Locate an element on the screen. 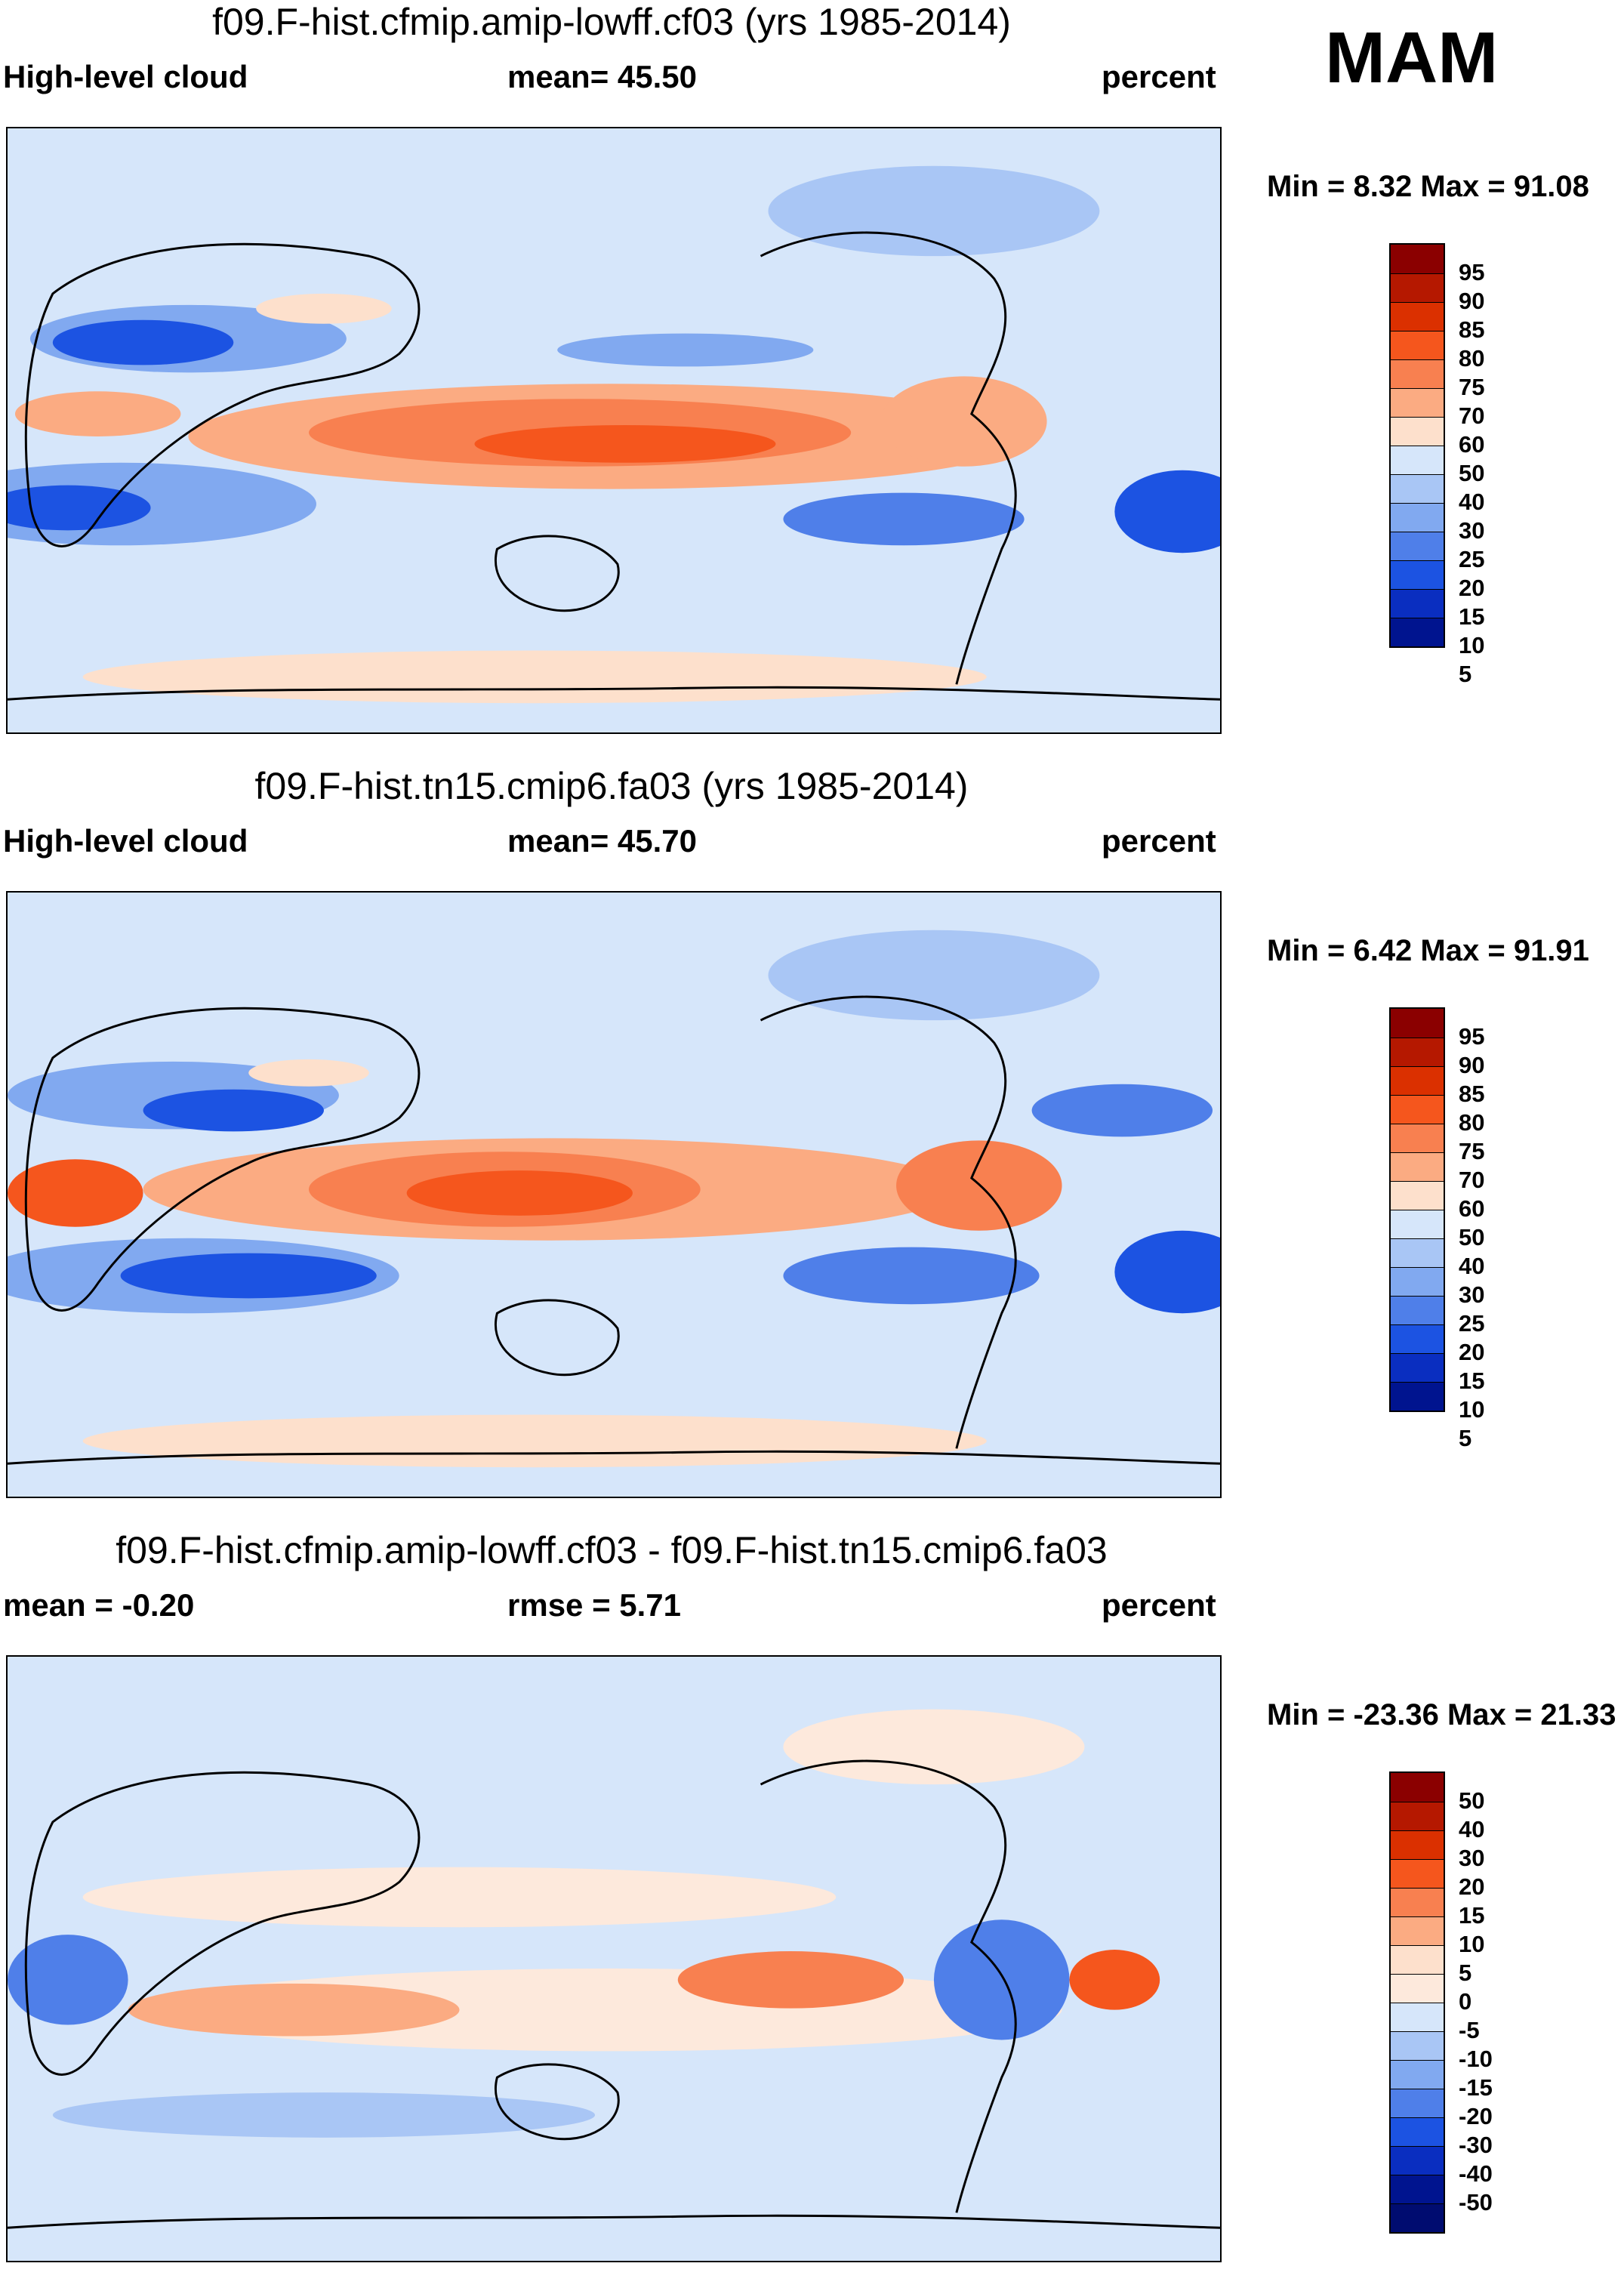 The height and width of the screenshot is (2291, 1624). colorbar-tick-label: 0 is located at coordinates (1466, 2001).